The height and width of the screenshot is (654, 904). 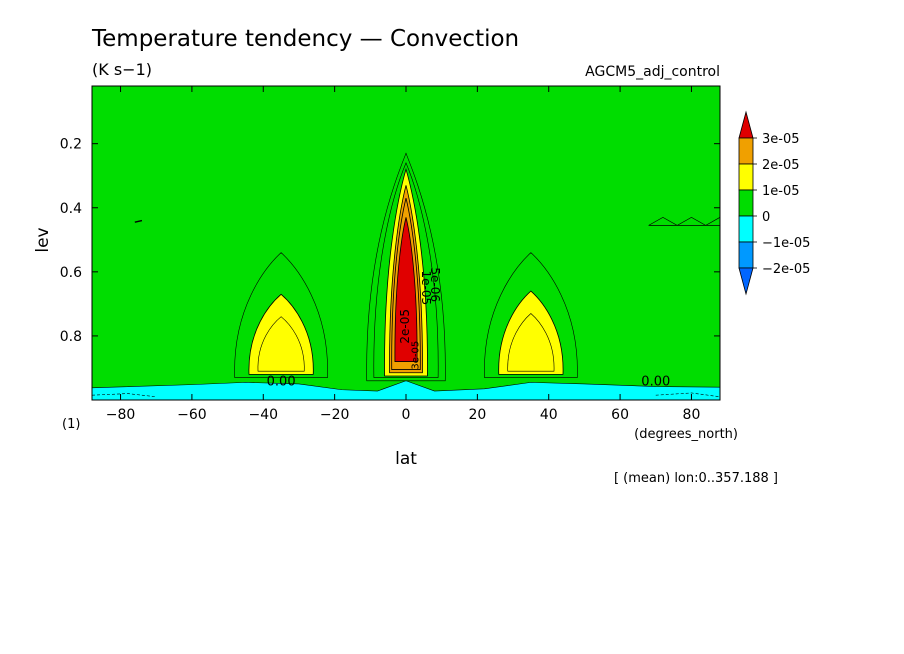 I want to click on colorbar-top-arrow, so click(x=746, y=124).